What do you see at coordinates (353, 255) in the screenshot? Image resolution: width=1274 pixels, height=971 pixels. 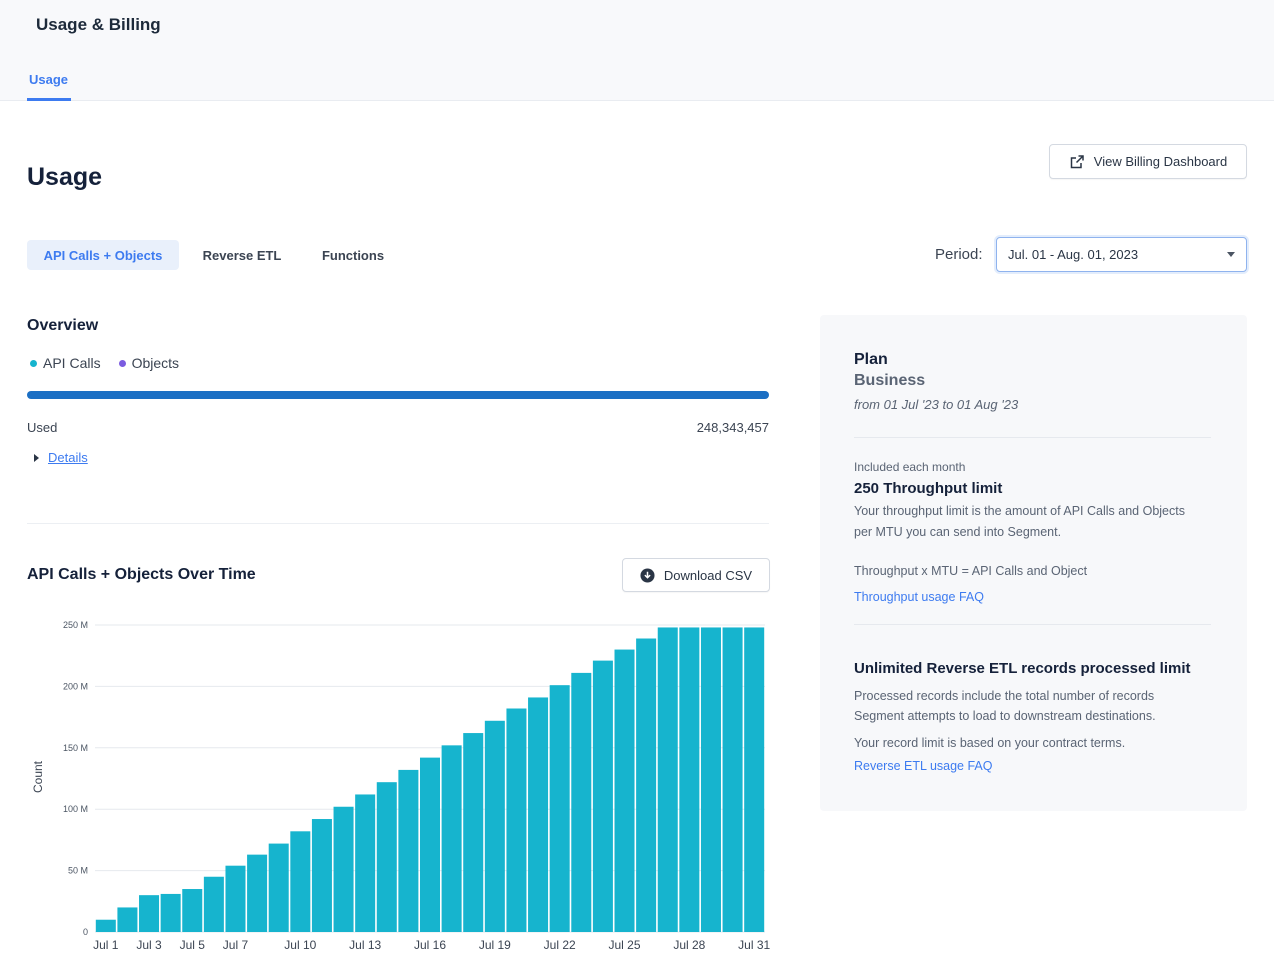 I see `tab-functions: Functions` at bounding box center [353, 255].